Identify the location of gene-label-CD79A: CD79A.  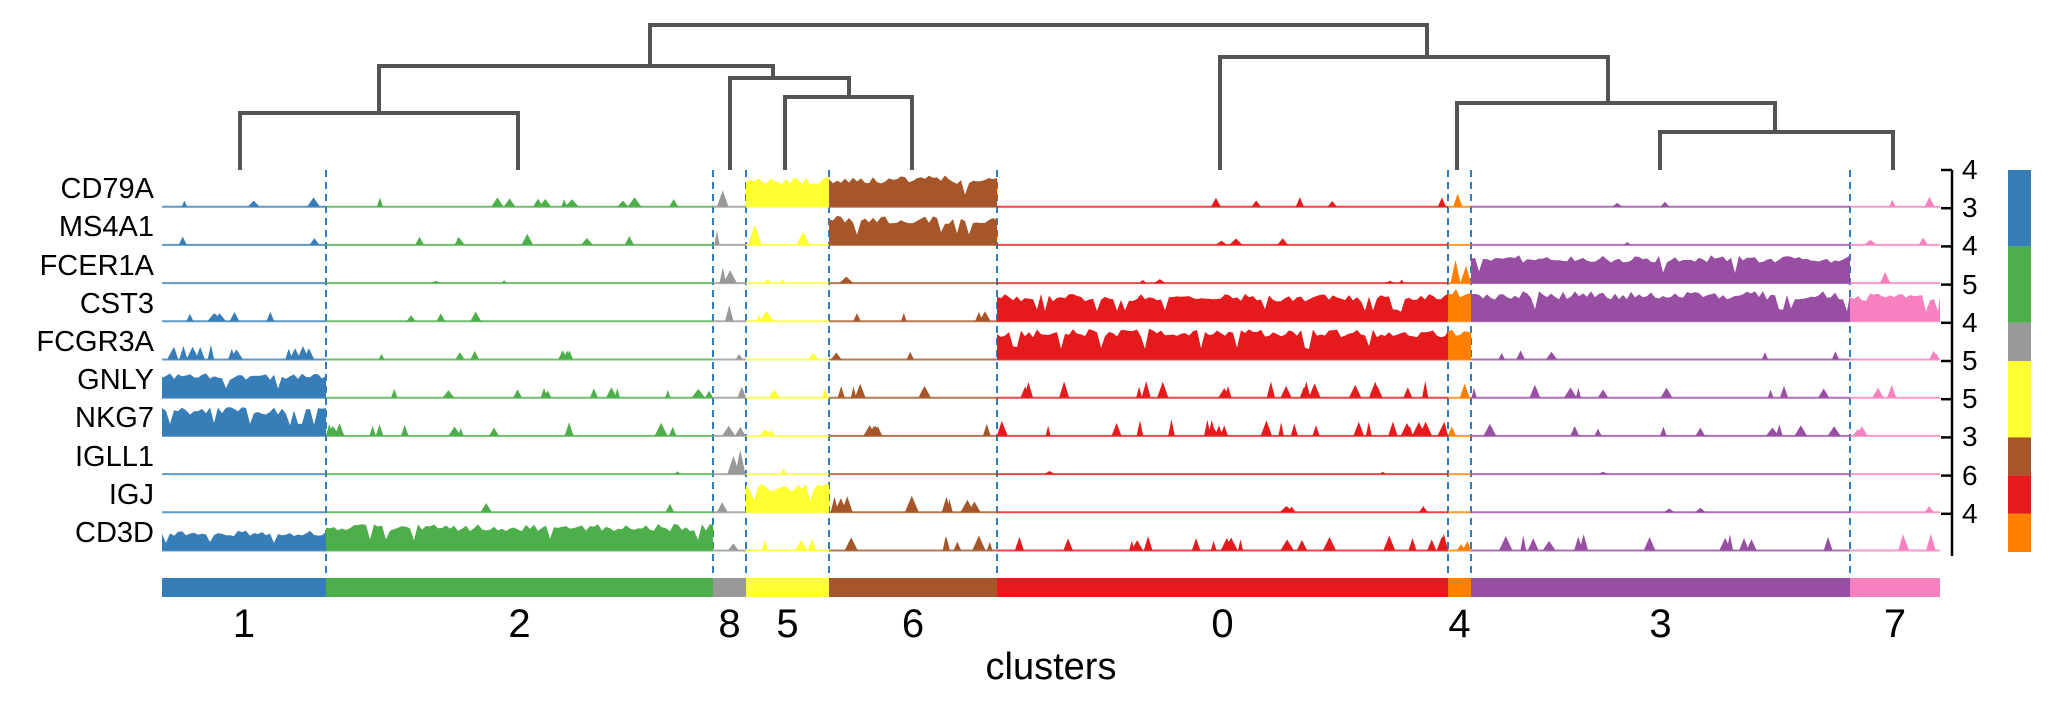
(107, 189).